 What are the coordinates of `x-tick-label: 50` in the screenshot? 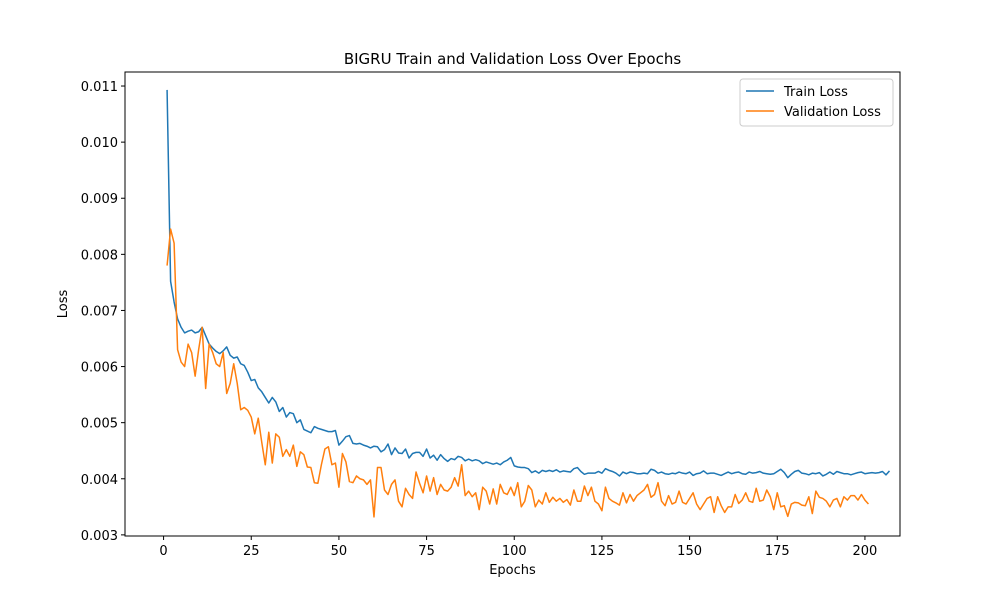 It's located at (339, 551).